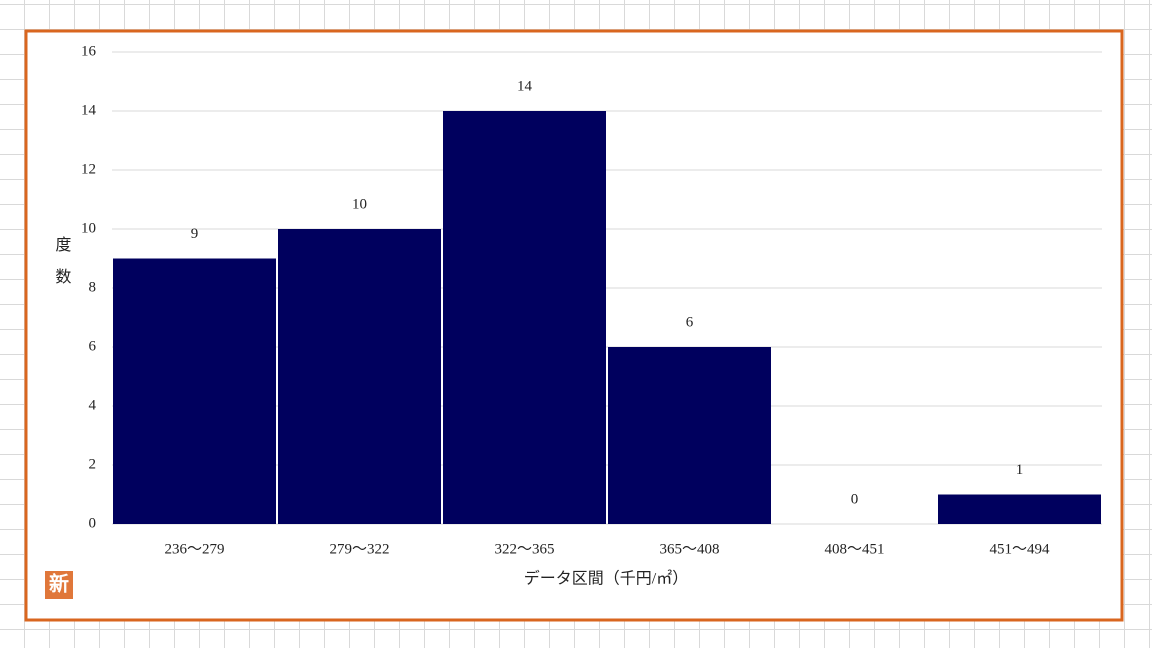 This screenshot has width=1152, height=648. What do you see at coordinates (93, 464) in the screenshot?
I see `y-tick-label: 2` at bounding box center [93, 464].